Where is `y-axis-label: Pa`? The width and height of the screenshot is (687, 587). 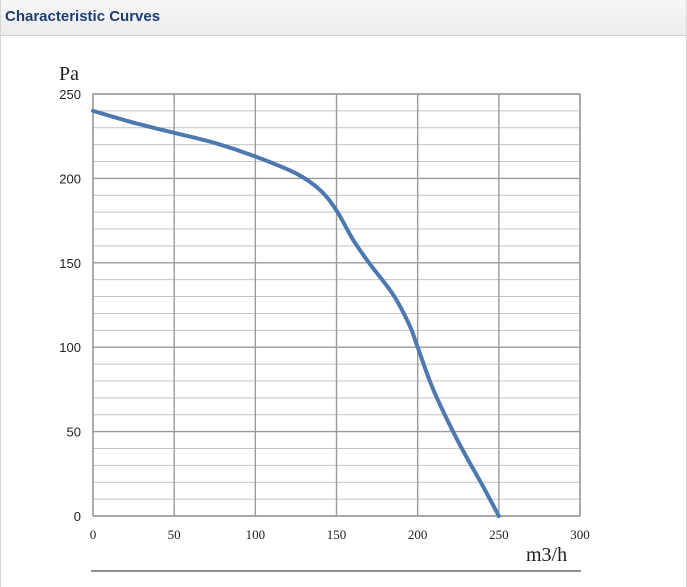 y-axis-label: Pa is located at coordinates (69, 74).